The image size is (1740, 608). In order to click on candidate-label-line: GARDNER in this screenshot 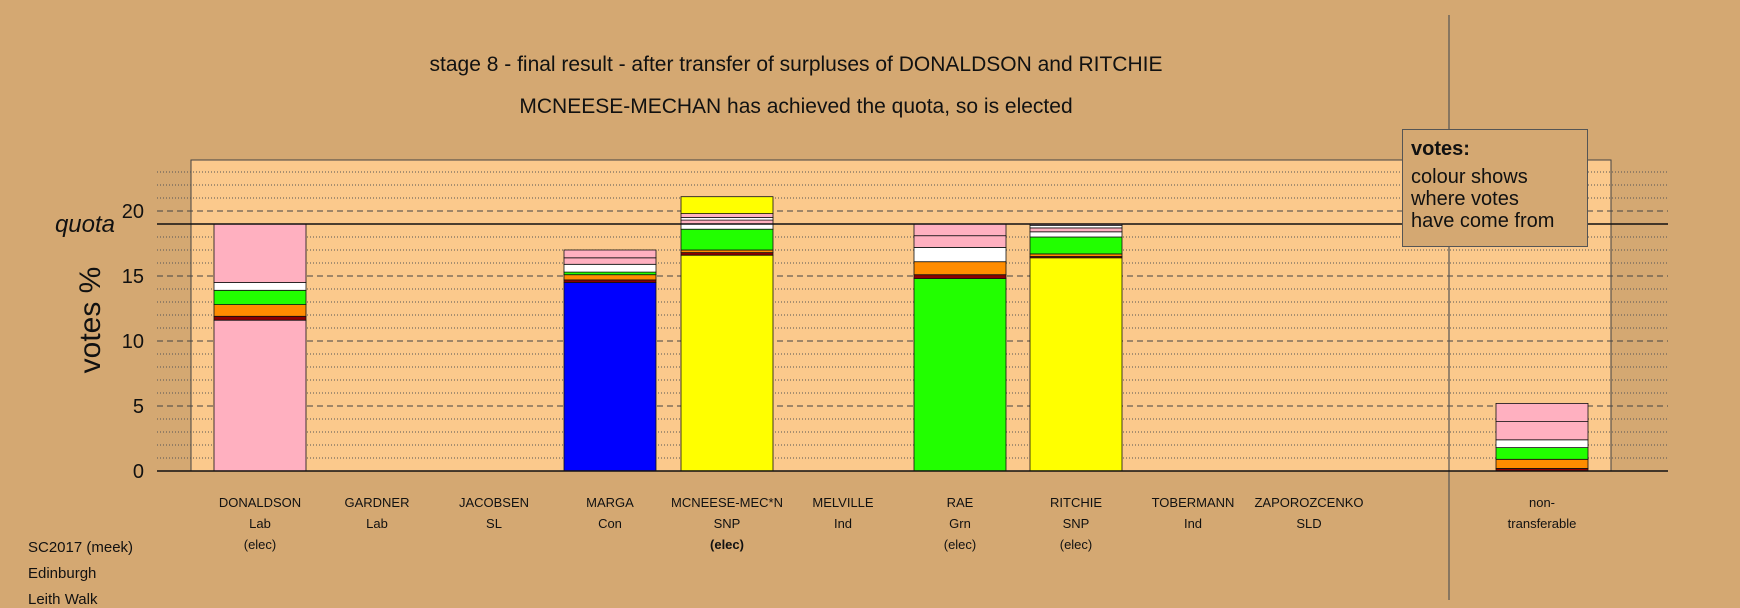, I will do `click(377, 502)`.